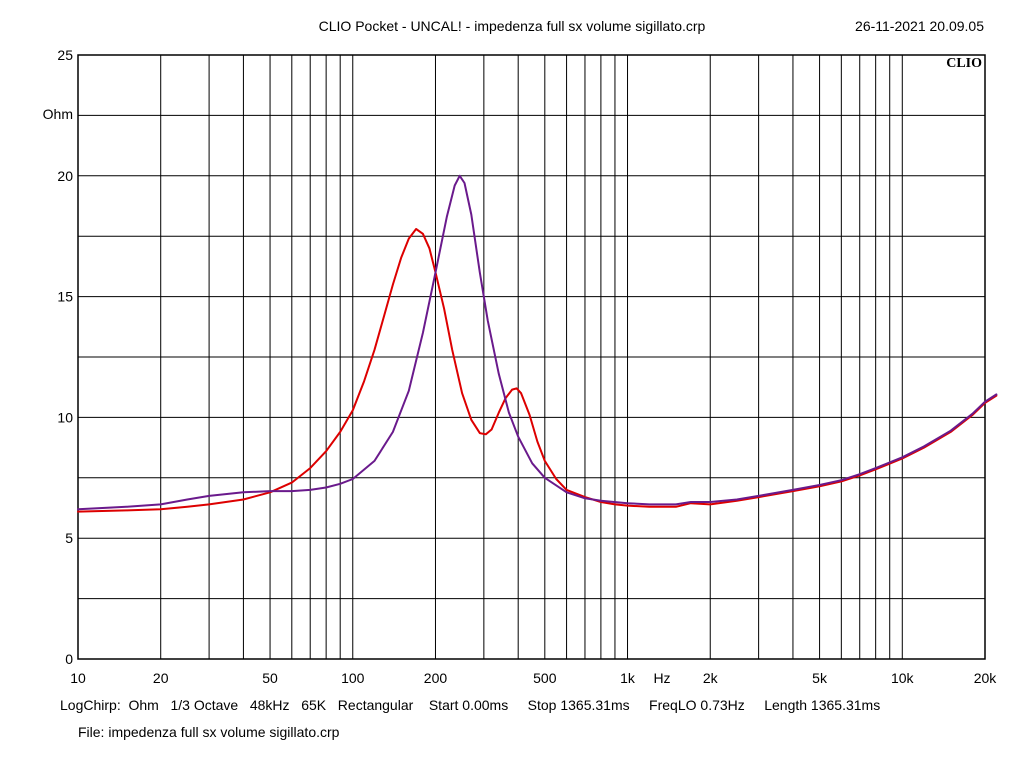  What do you see at coordinates (628, 678) in the screenshot?
I see `x-tick-label: 1k` at bounding box center [628, 678].